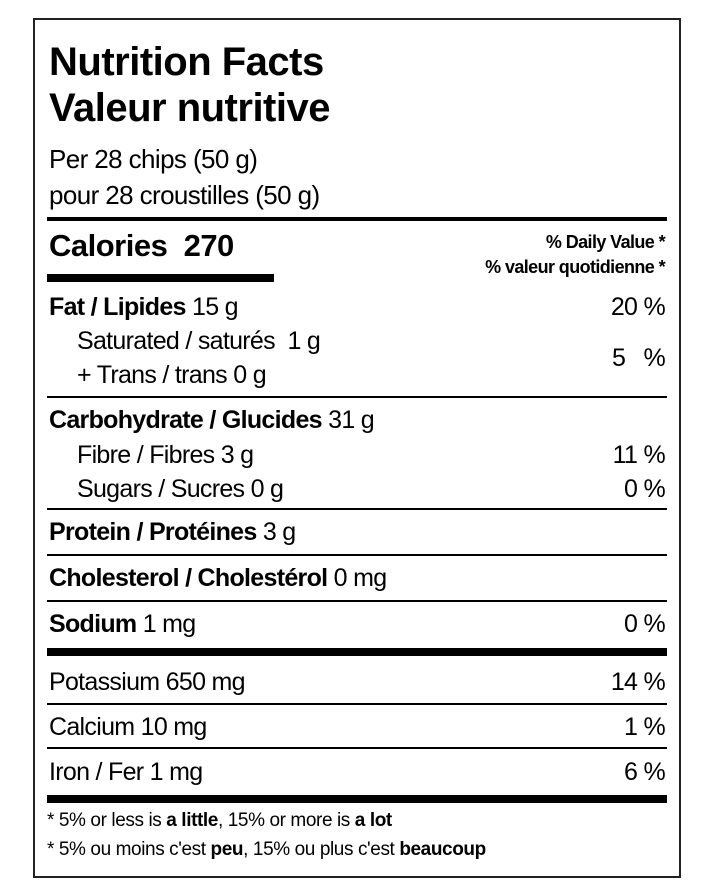 This screenshot has width=712, height=896. Describe the element at coordinates (108, 245) in the screenshot. I see `calories-label: Calories` at that location.